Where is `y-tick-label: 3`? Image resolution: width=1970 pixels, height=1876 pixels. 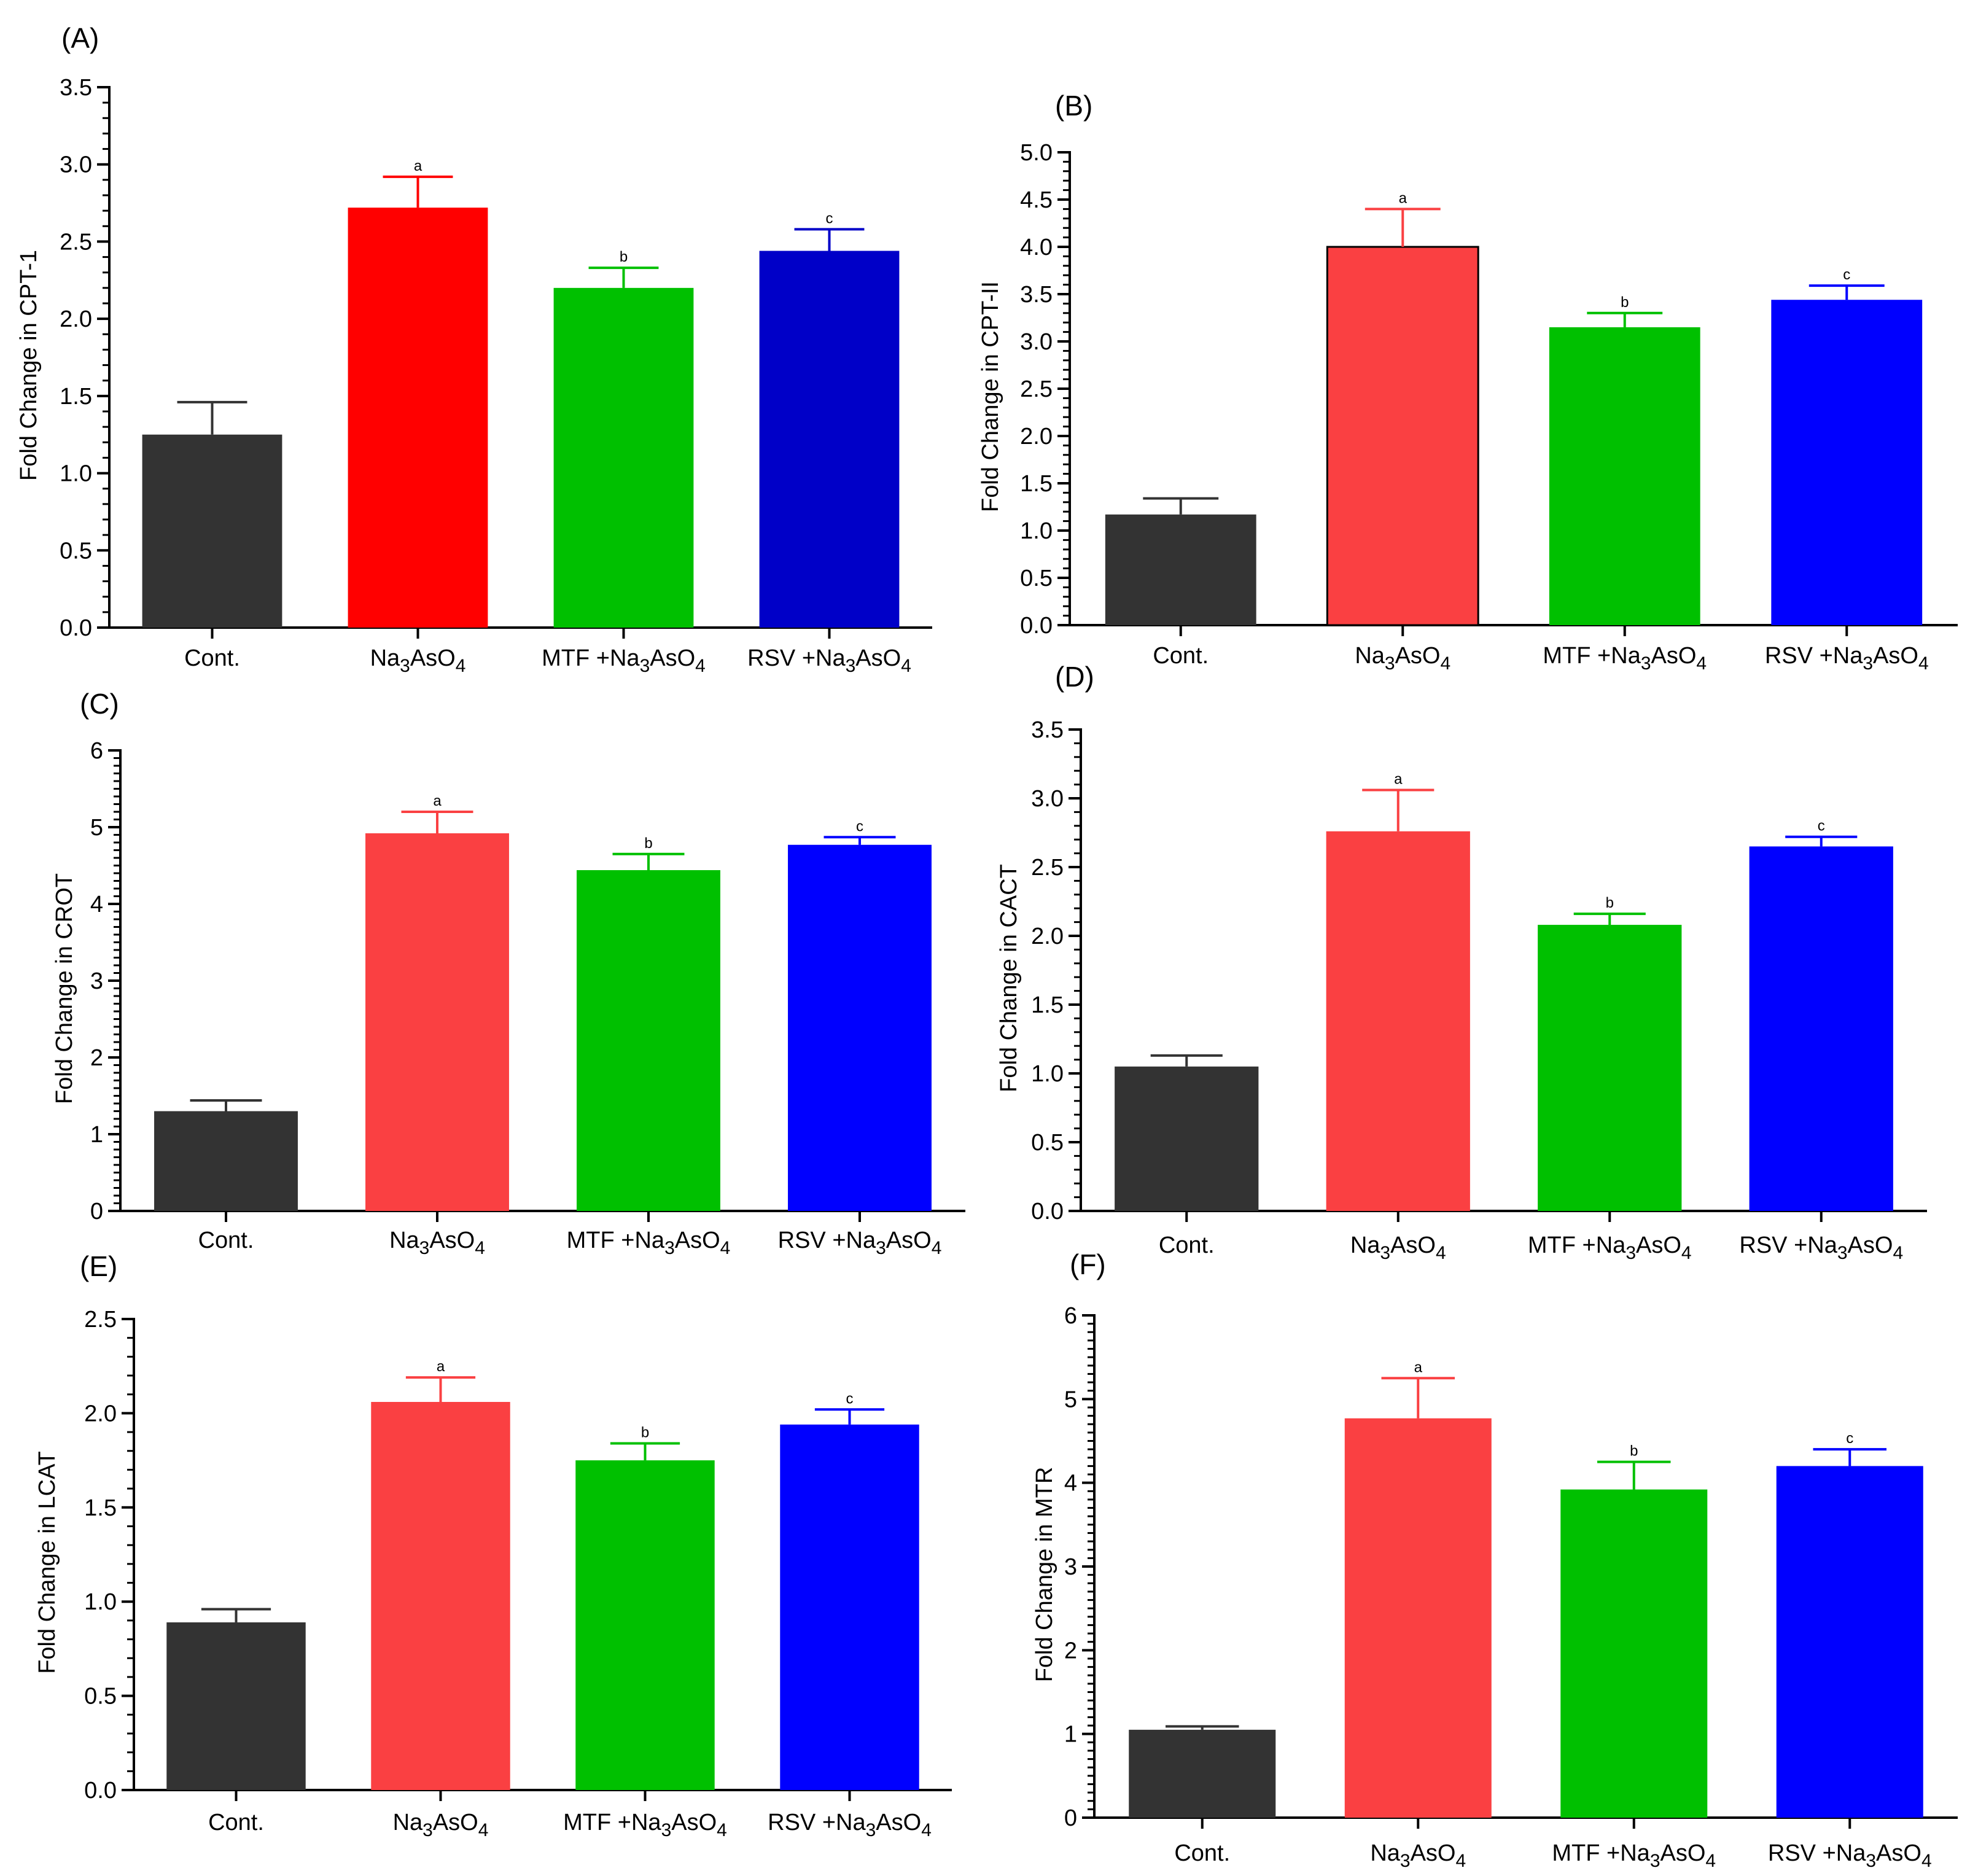
y-tick-label: 3 is located at coordinates (96, 981).